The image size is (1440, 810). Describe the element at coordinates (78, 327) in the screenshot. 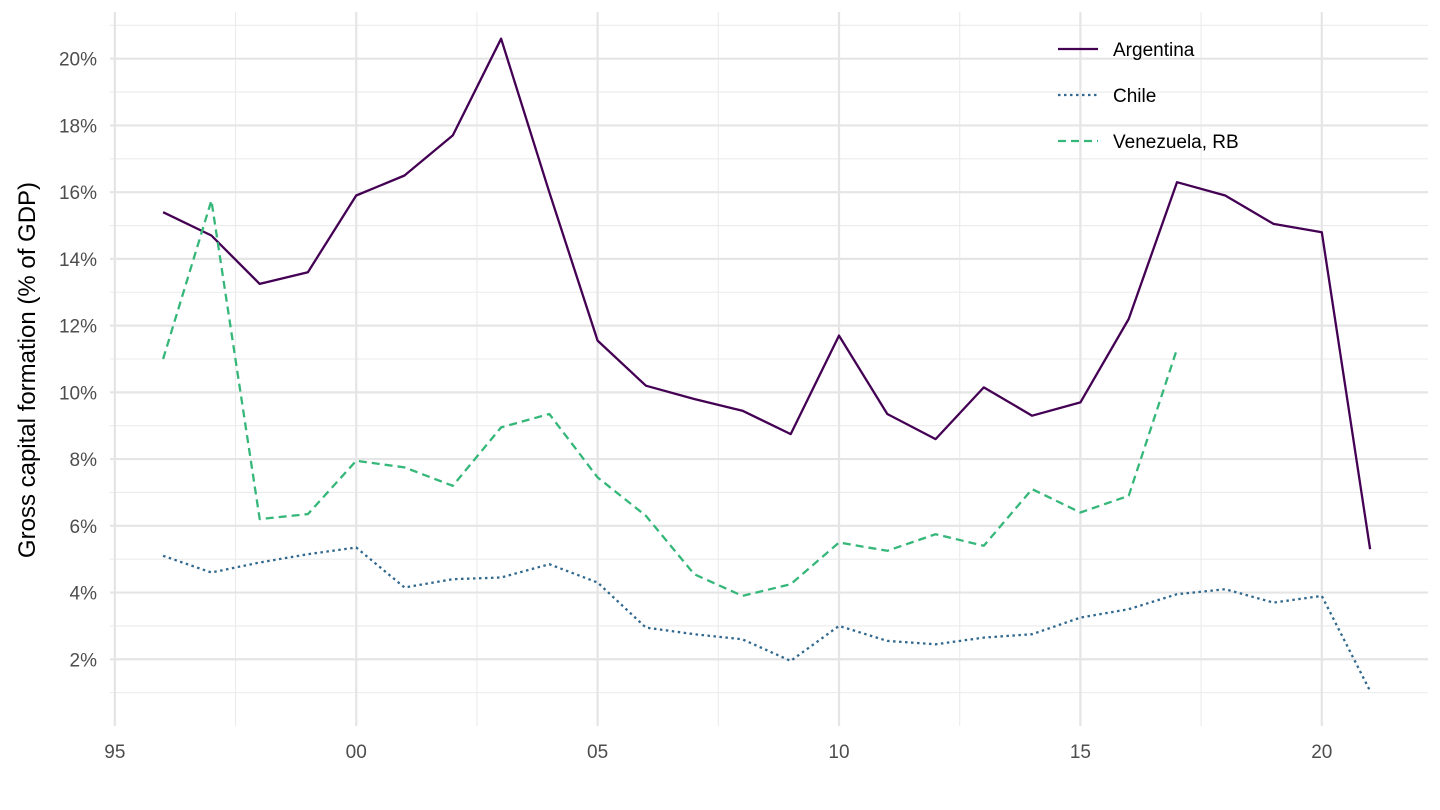

I see `y-tick-label: 12%` at that location.